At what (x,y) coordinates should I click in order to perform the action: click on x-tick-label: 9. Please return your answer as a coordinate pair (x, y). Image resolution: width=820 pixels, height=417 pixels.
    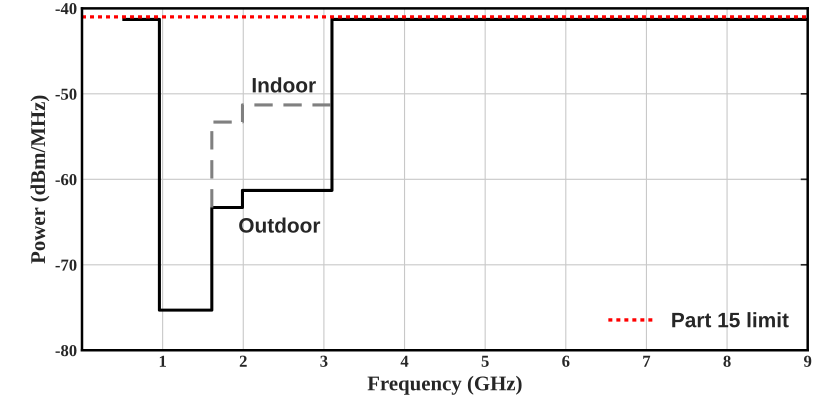
    Looking at the image, I should click on (808, 361).